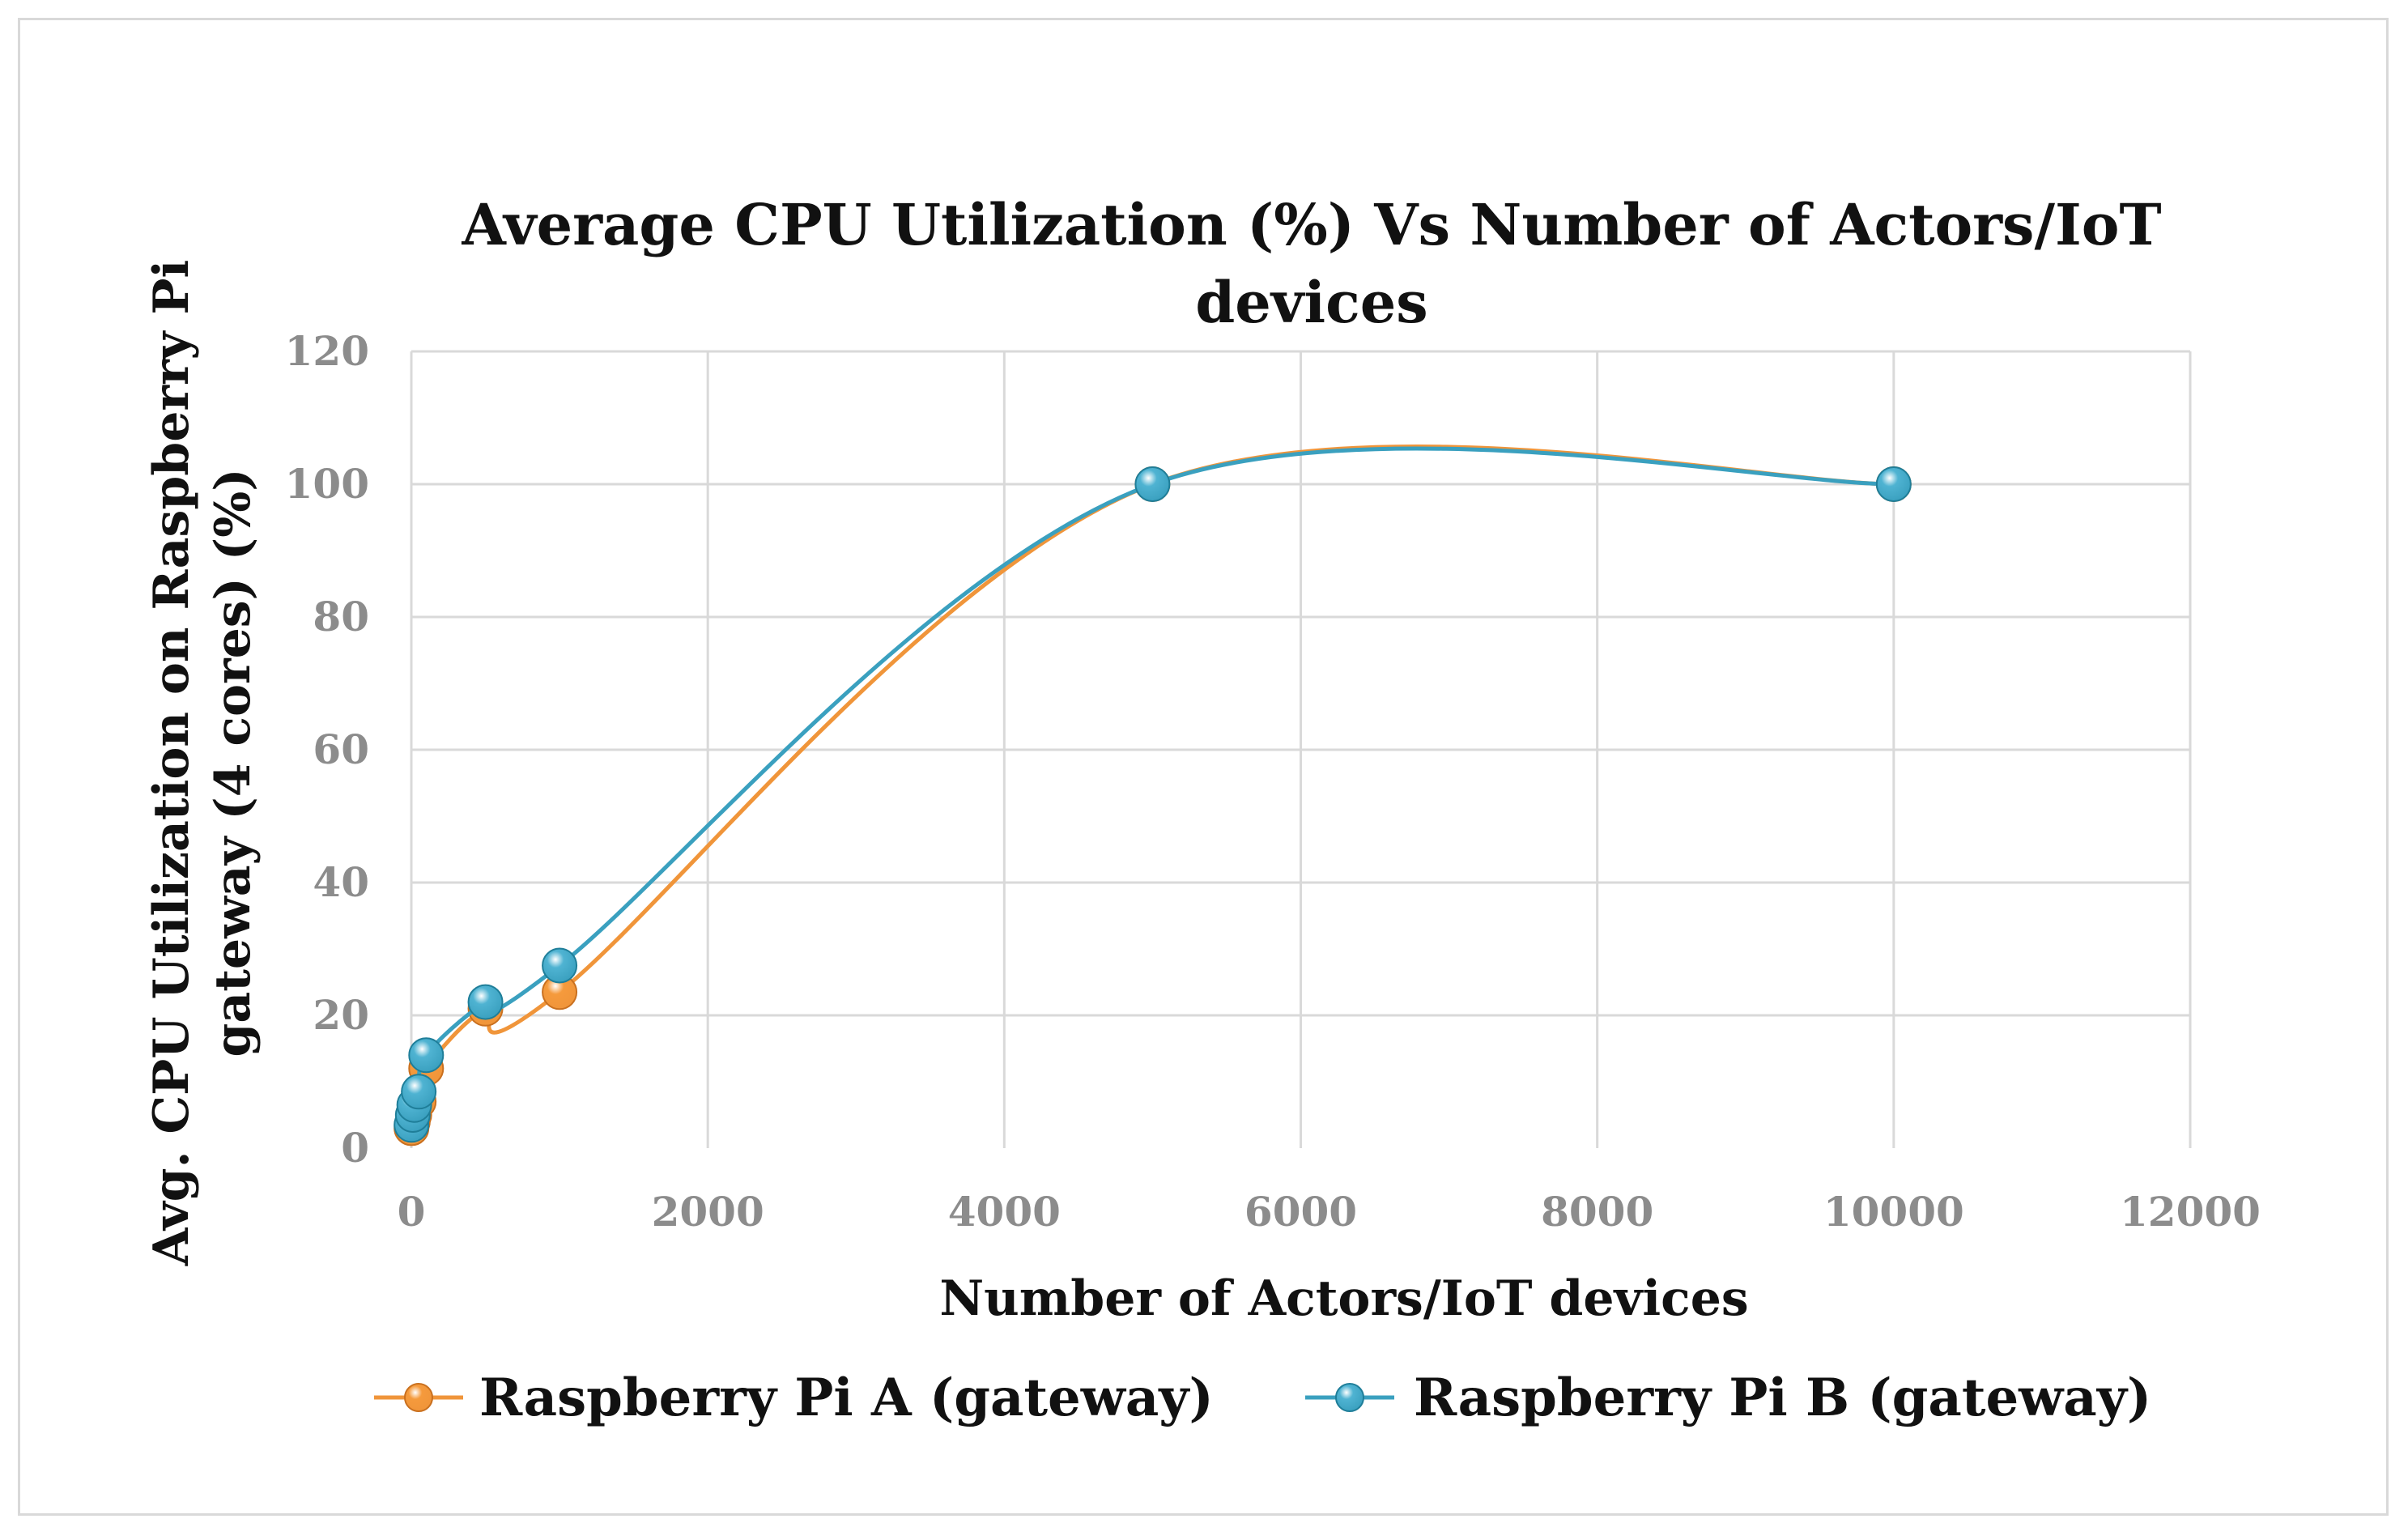  What do you see at coordinates (1782, 1398) in the screenshot?
I see `legend-label-b: Raspberry Pi B (gateway)` at bounding box center [1782, 1398].